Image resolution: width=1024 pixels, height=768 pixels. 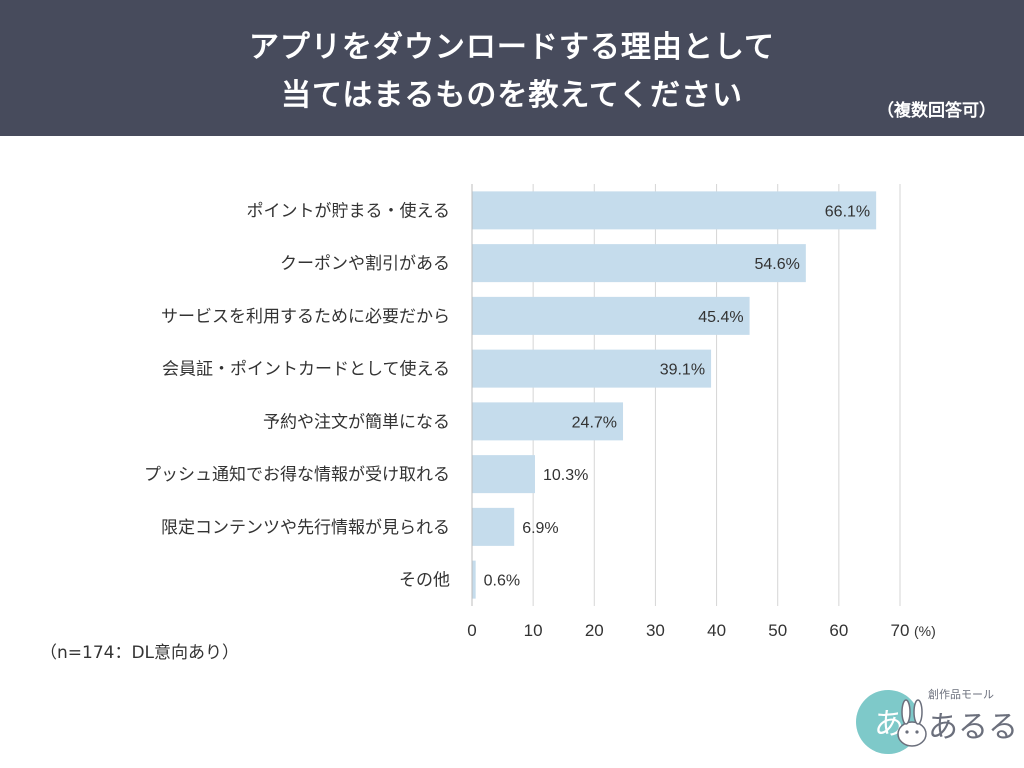 What do you see at coordinates (900, 630) in the screenshot?
I see `x-tick-label: 70` at bounding box center [900, 630].